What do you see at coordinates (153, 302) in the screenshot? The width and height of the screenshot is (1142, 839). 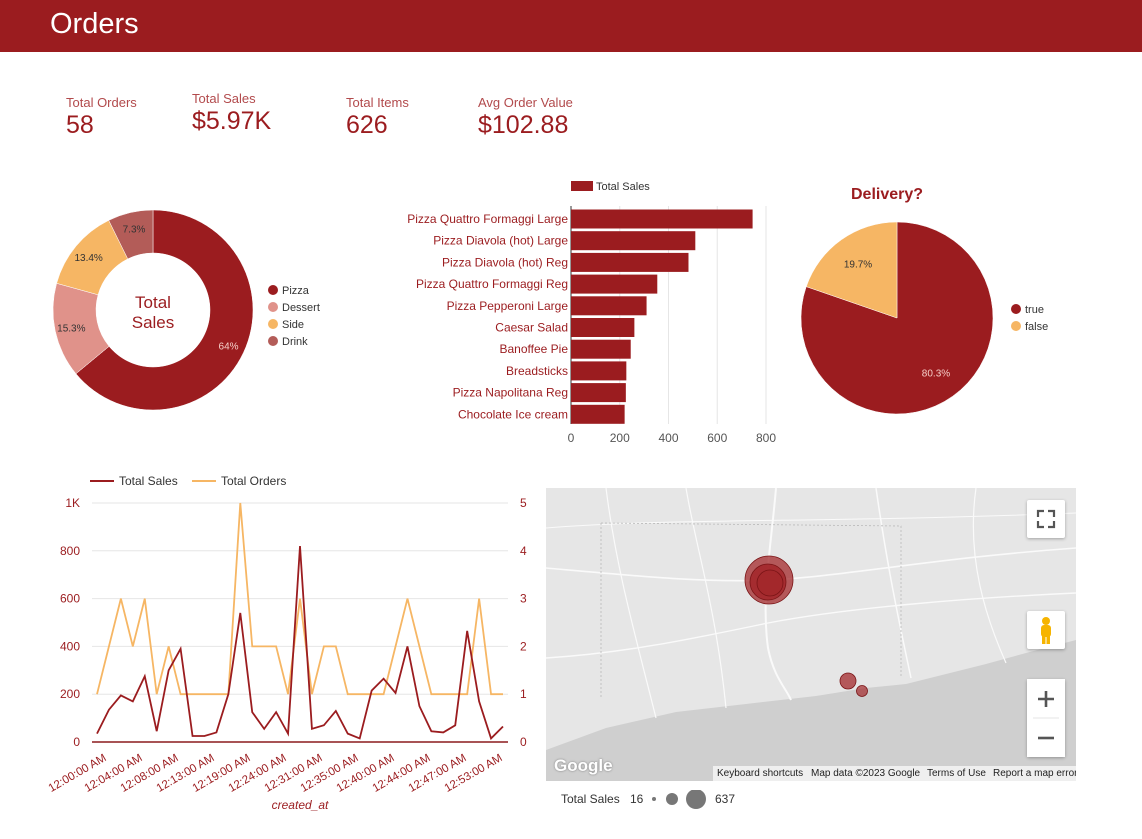 I see `donut-center-label: Total` at bounding box center [153, 302].